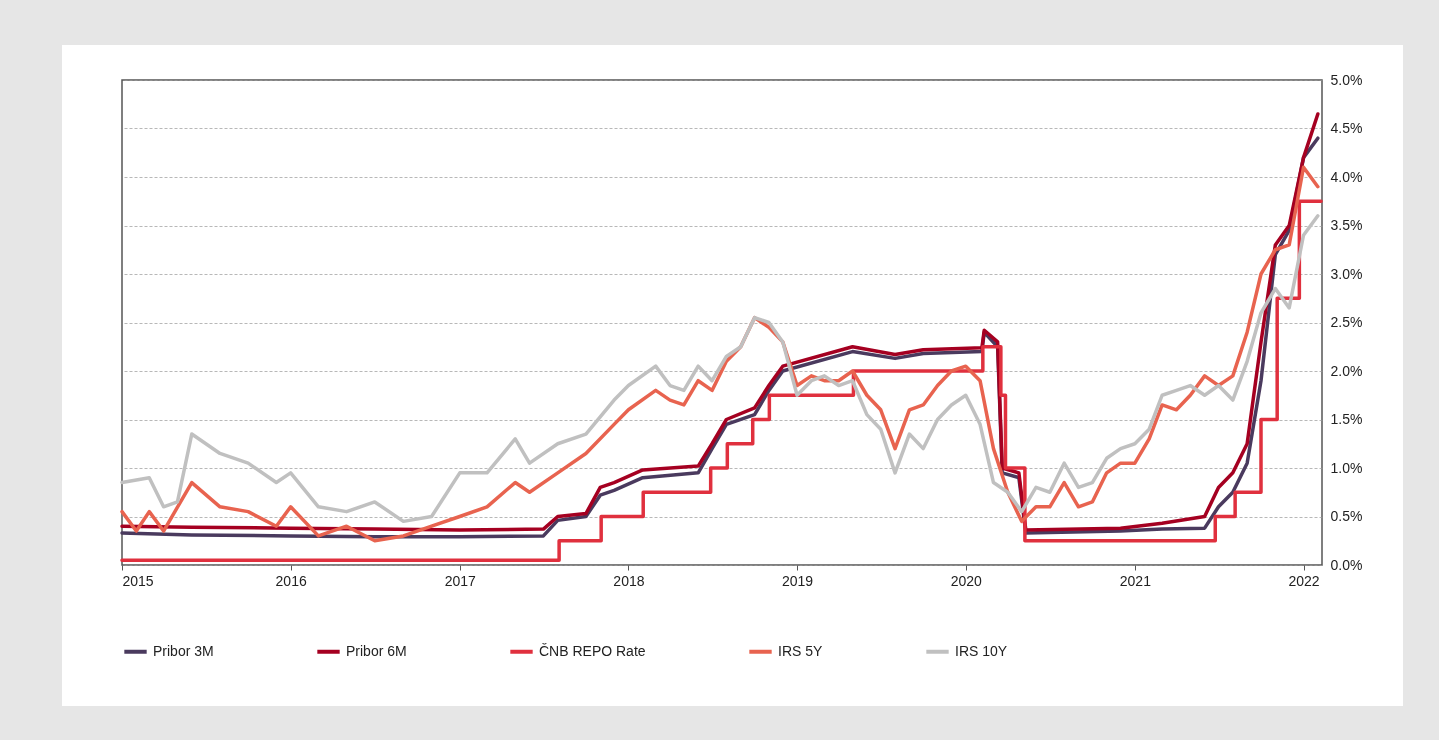  What do you see at coordinates (138, 580) in the screenshot?
I see `x-tick-label: 2015` at bounding box center [138, 580].